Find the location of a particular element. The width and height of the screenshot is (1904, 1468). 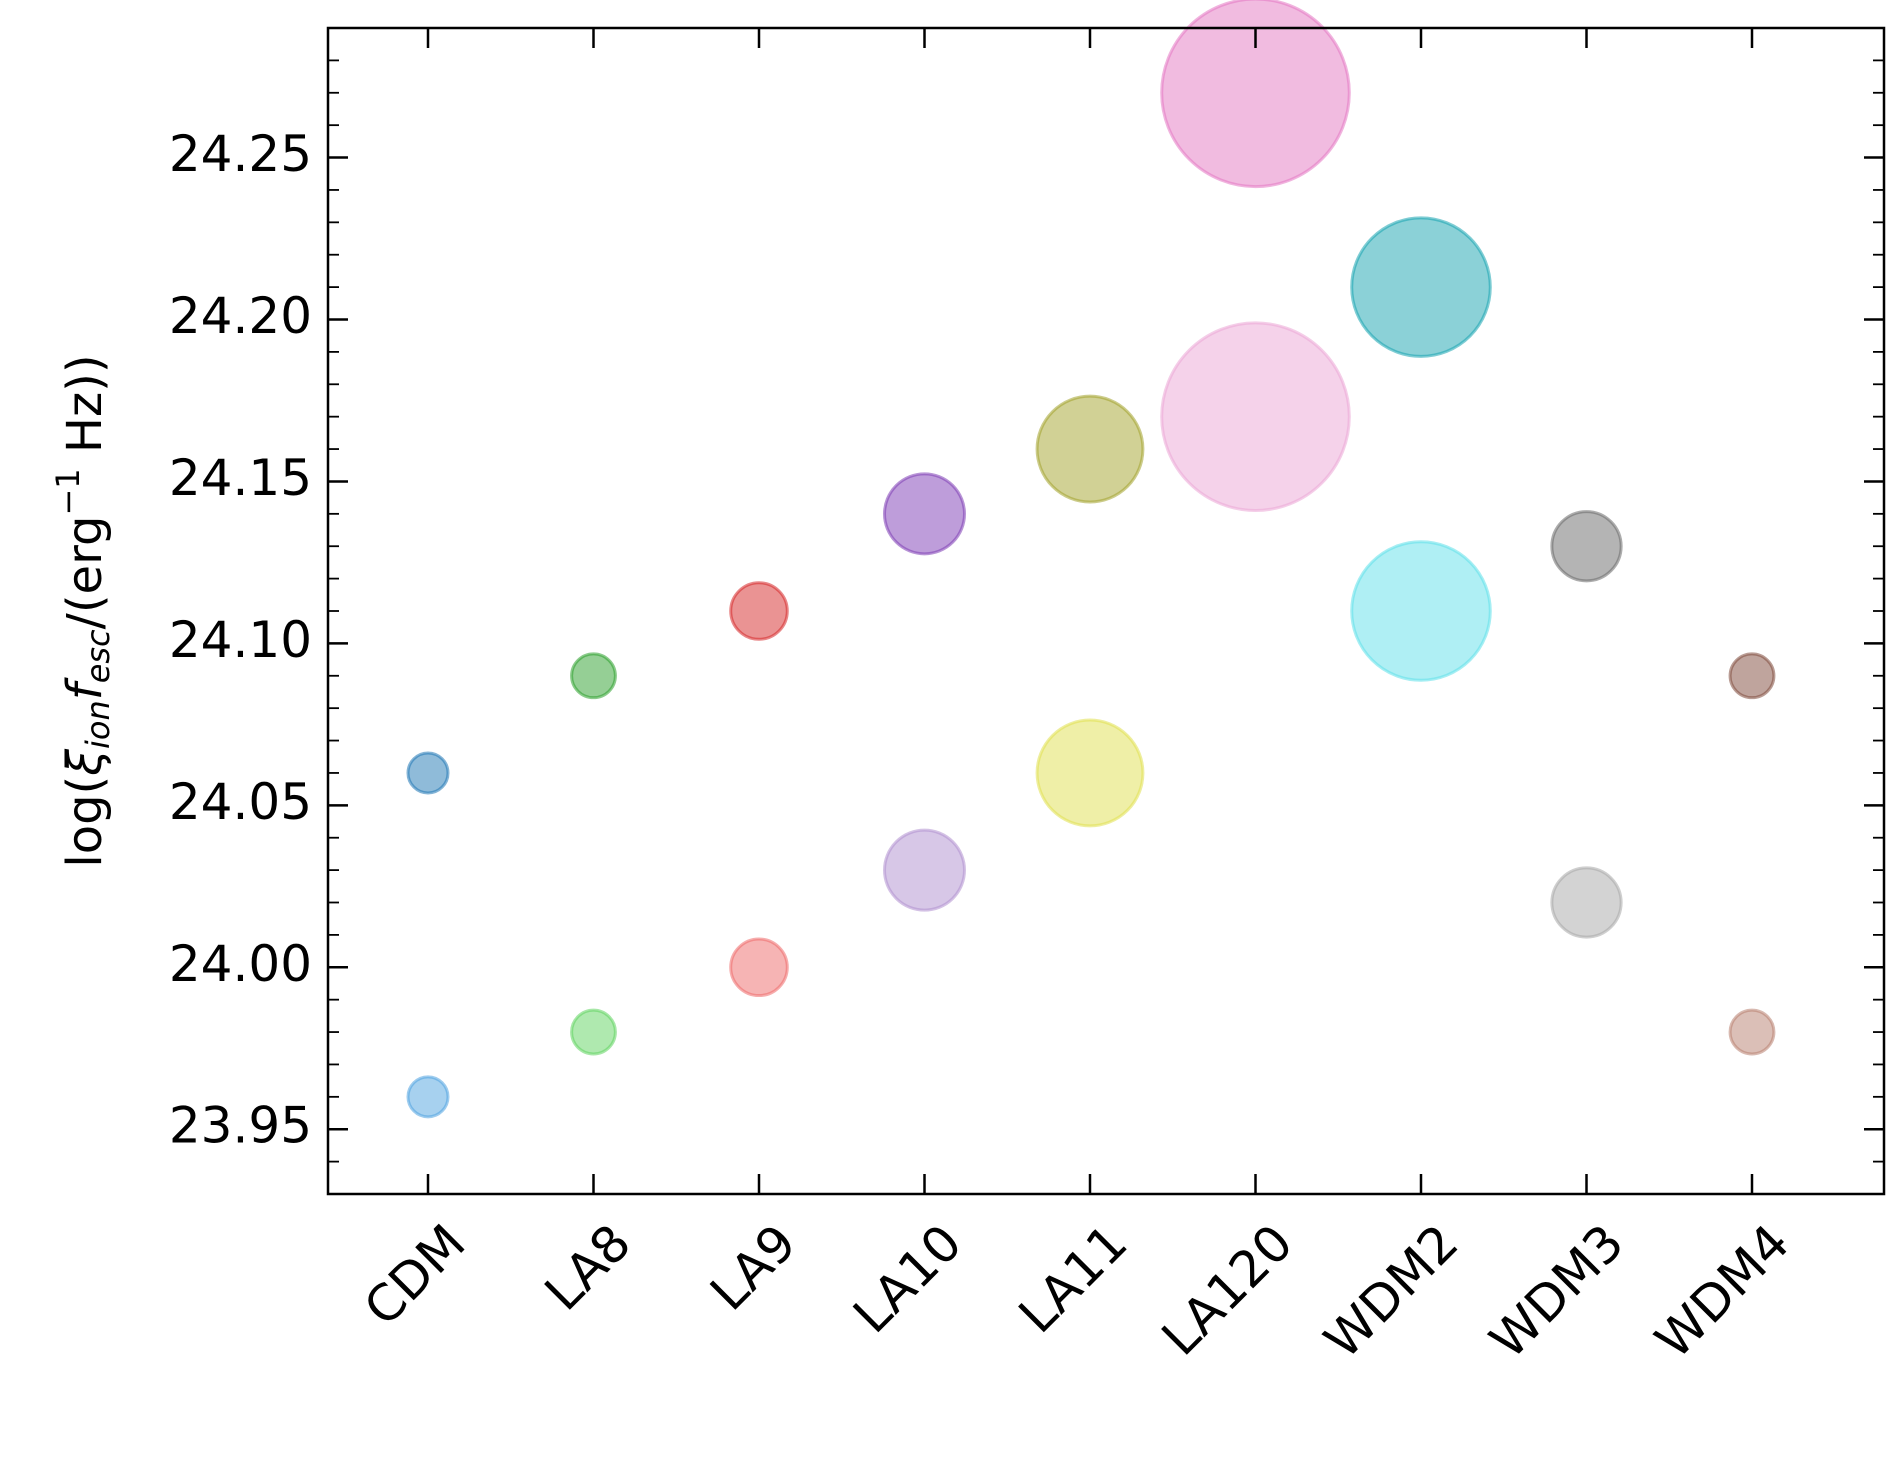

y-tick-labels: 23.95 24.00 24.05 24.10 24.15 24.20 24.25 is located at coordinates (240, 640).